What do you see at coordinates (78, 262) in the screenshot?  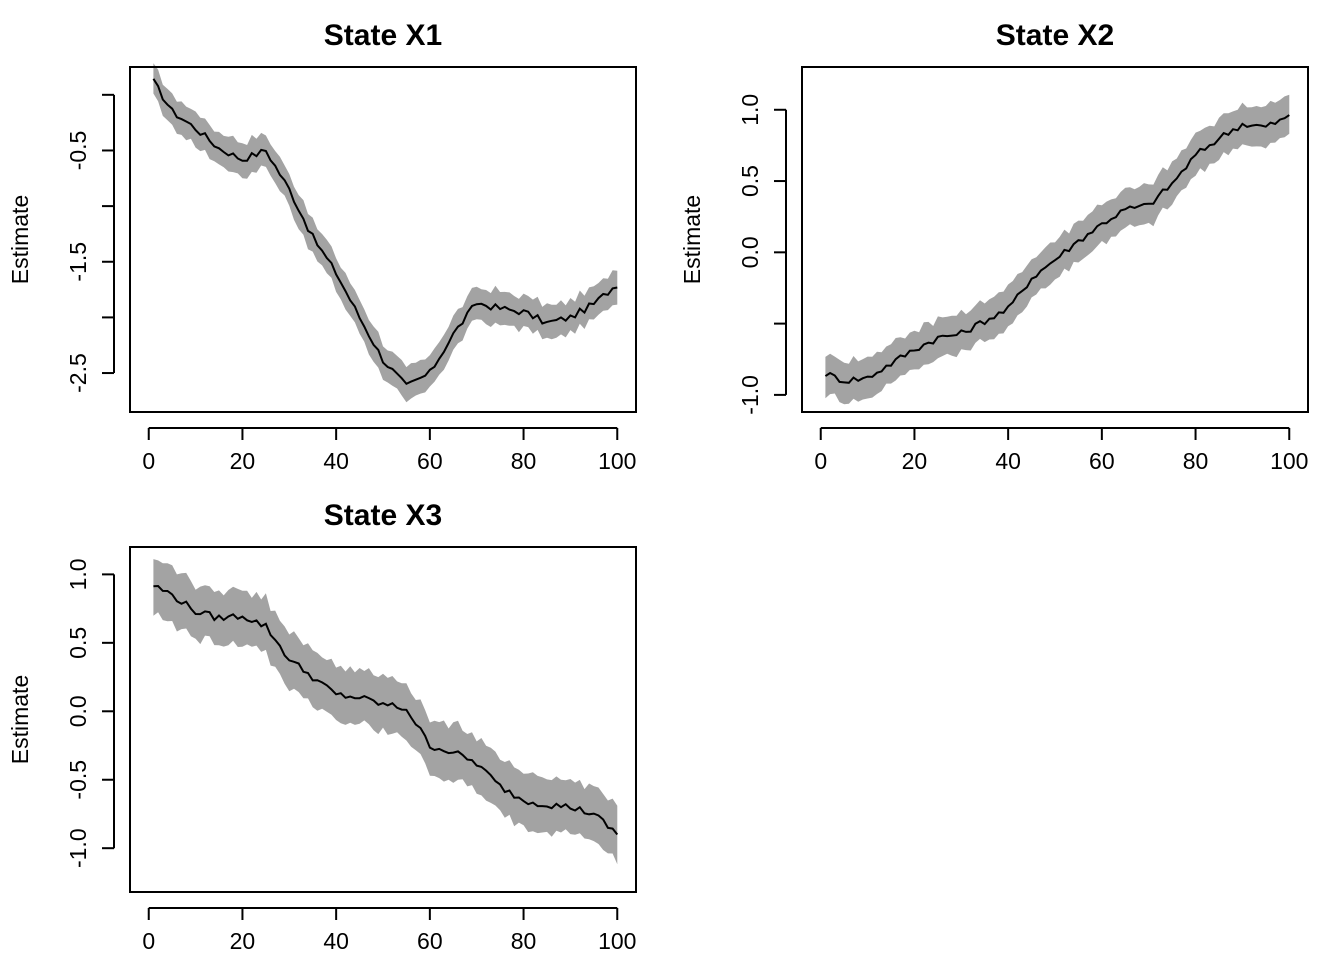 I see `y-tick-label: -1.5` at bounding box center [78, 262].